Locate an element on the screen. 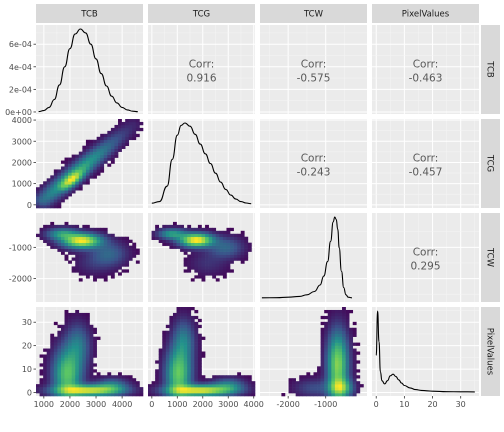 This screenshot has width=504, height=432. panel-tcg-tcw is located at coordinates (313, 163).